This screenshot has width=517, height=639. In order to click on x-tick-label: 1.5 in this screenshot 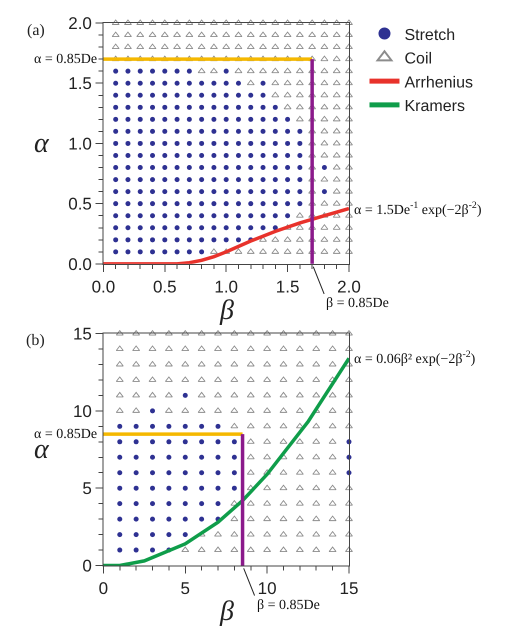, I will do `click(288, 286)`.